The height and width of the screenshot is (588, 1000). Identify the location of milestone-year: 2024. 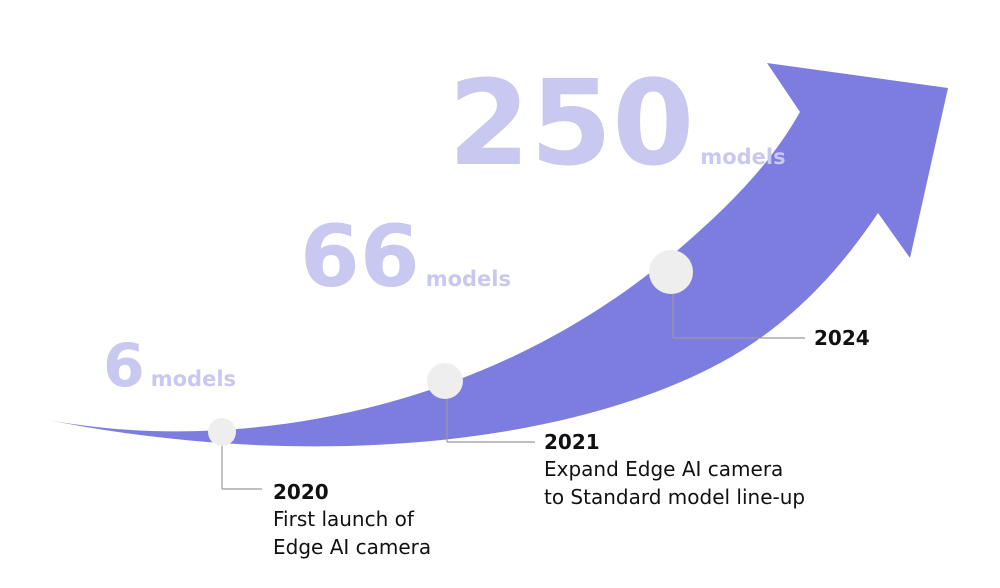
(842, 338).